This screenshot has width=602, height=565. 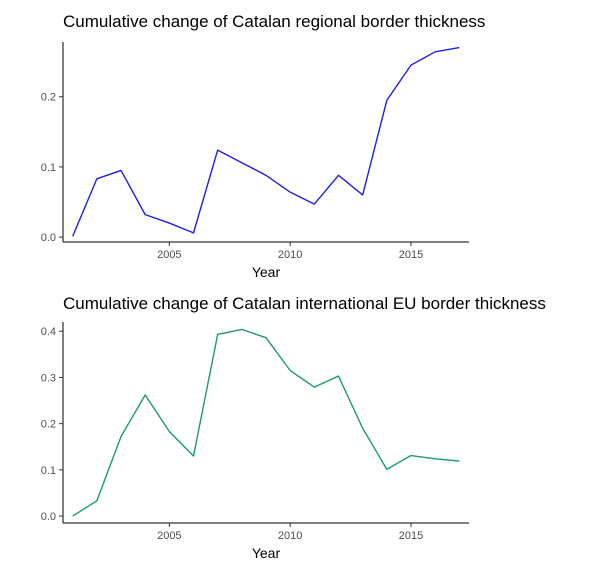 I want to click on y-tick-label-regional: 0.1, so click(x=48, y=168).